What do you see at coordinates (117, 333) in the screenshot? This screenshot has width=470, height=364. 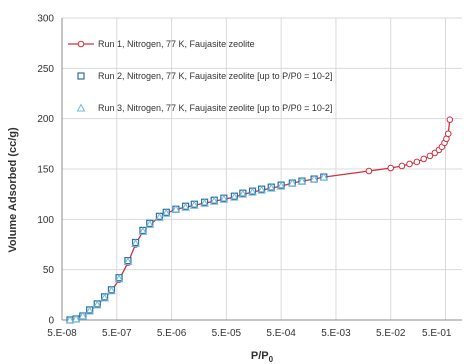 I see `x-tick-label-1: 5.E-07` at bounding box center [117, 333].